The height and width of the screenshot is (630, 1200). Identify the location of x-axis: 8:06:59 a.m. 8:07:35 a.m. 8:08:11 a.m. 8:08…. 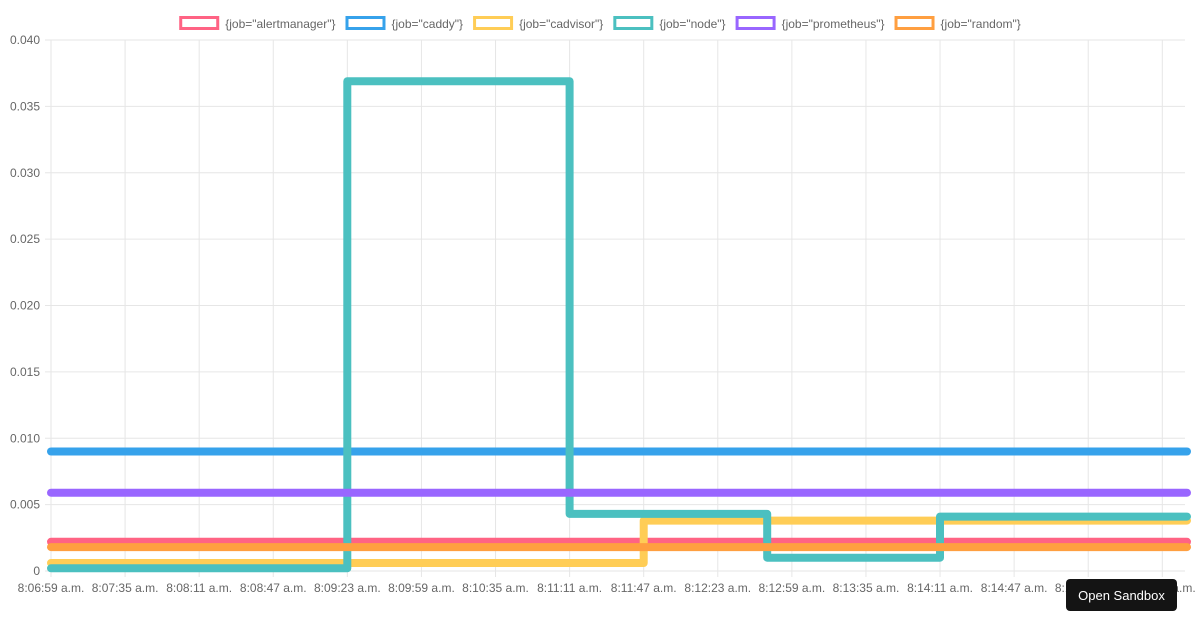
(607, 588).